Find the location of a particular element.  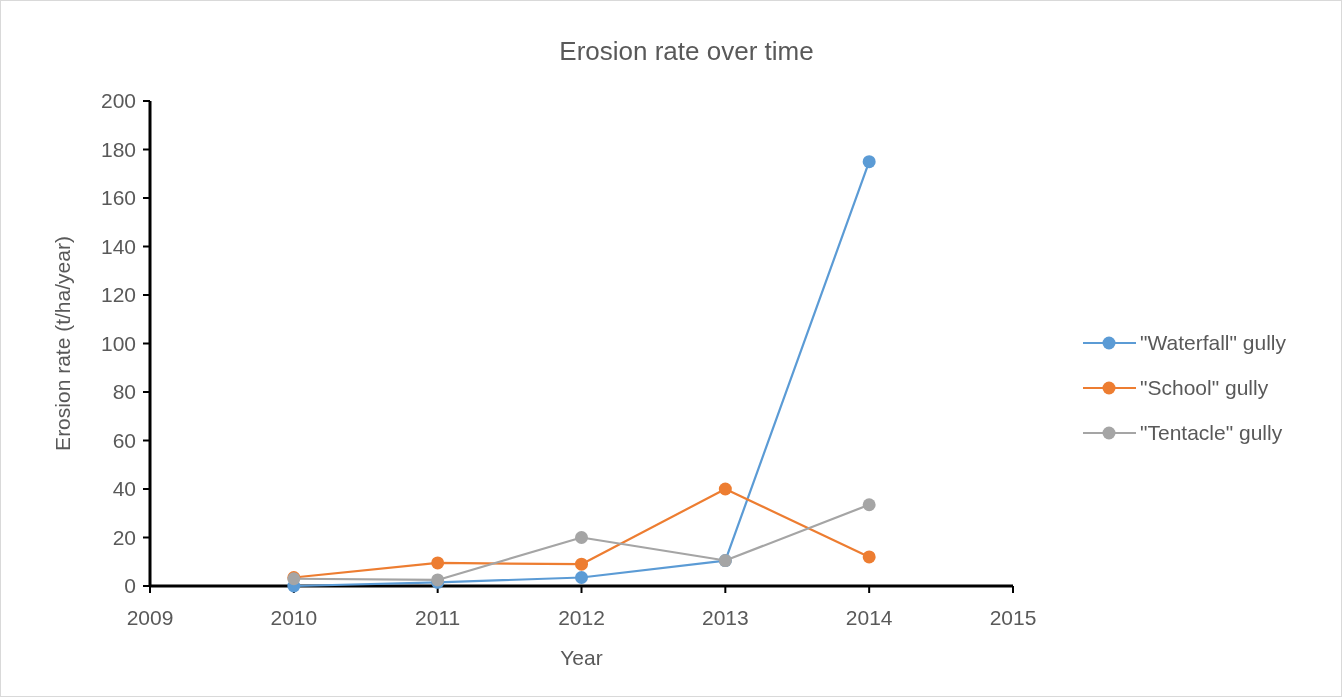

legend-label: "Tentacle" gully is located at coordinates (1211, 433).